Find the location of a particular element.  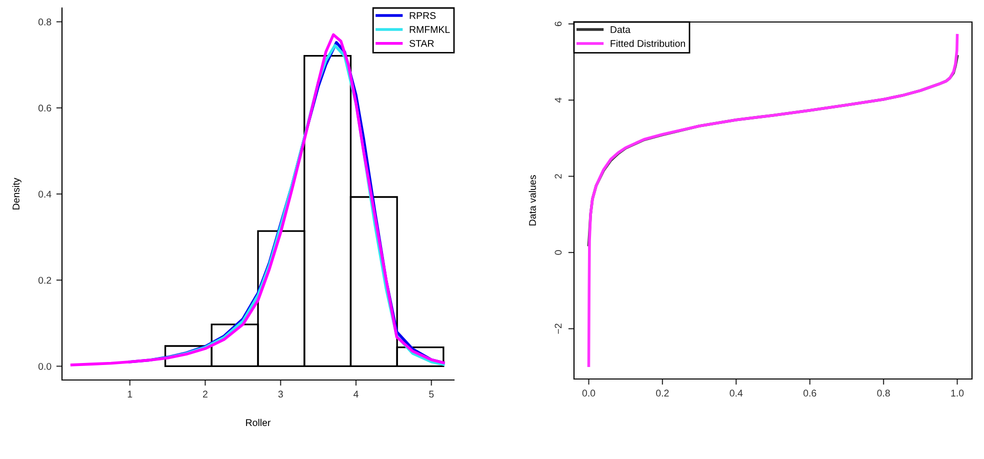

x-tick-label: 0.2 is located at coordinates (662, 393).